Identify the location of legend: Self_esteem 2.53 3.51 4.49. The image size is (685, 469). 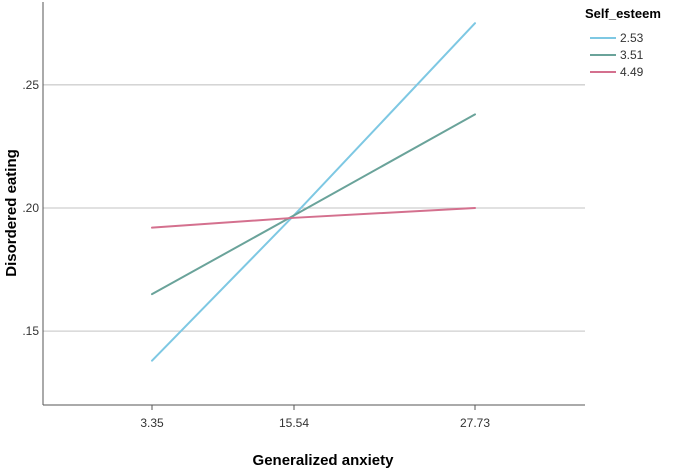
(623, 42).